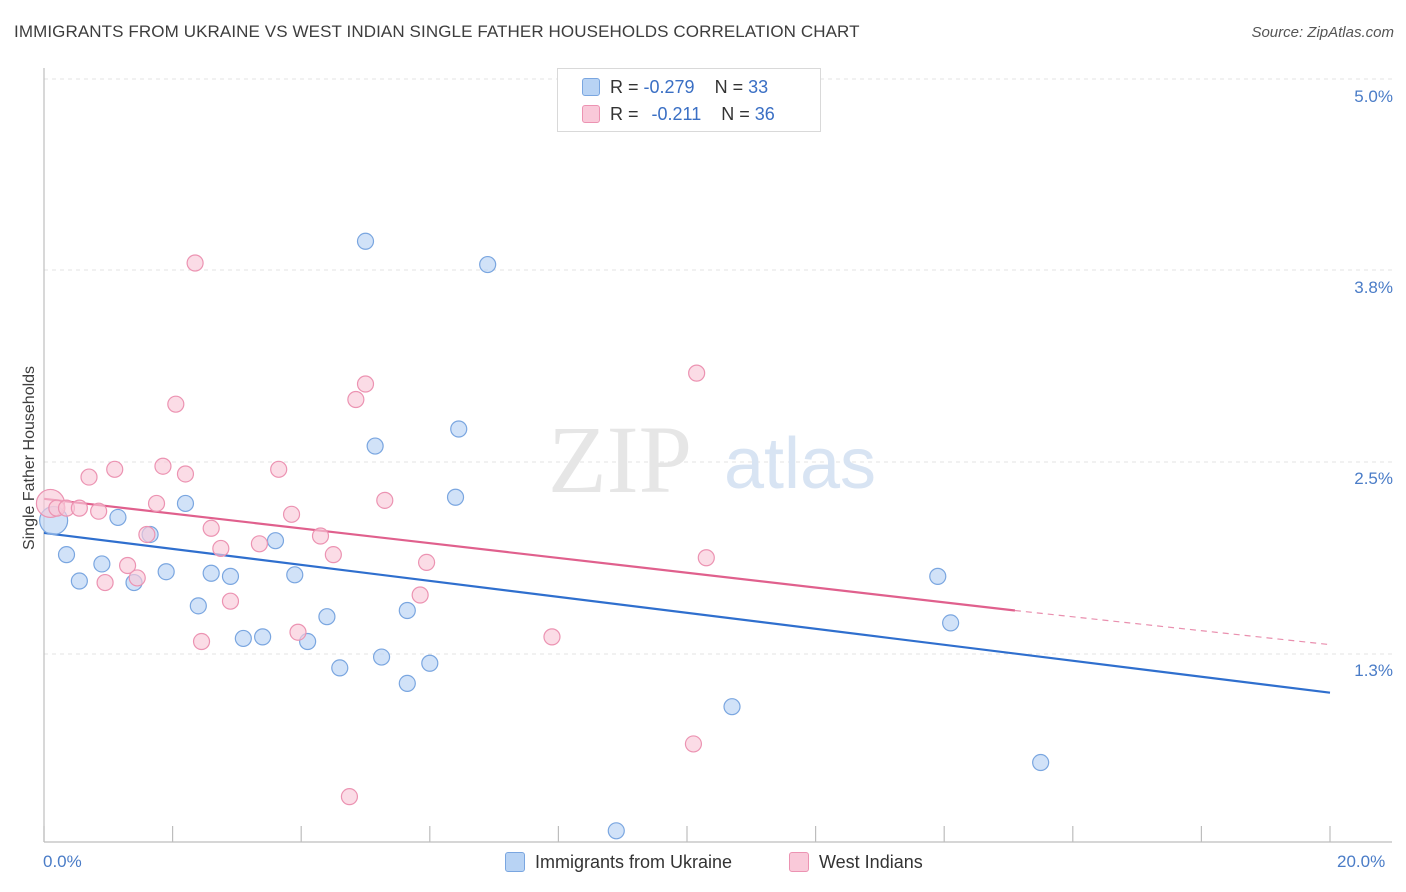 This screenshot has height=892, width=1406. Describe the element at coordinates (1361, 861) in the screenshot. I see `x-tick-label-max: 20.0%` at that location.